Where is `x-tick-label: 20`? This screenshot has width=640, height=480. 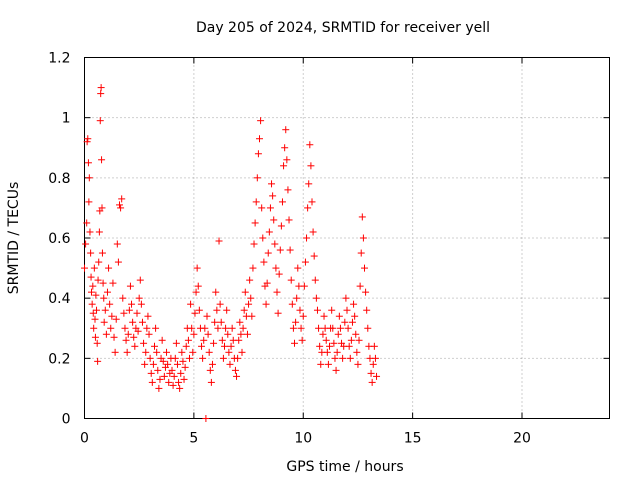
x-tick-label: 20 is located at coordinates (522, 439).